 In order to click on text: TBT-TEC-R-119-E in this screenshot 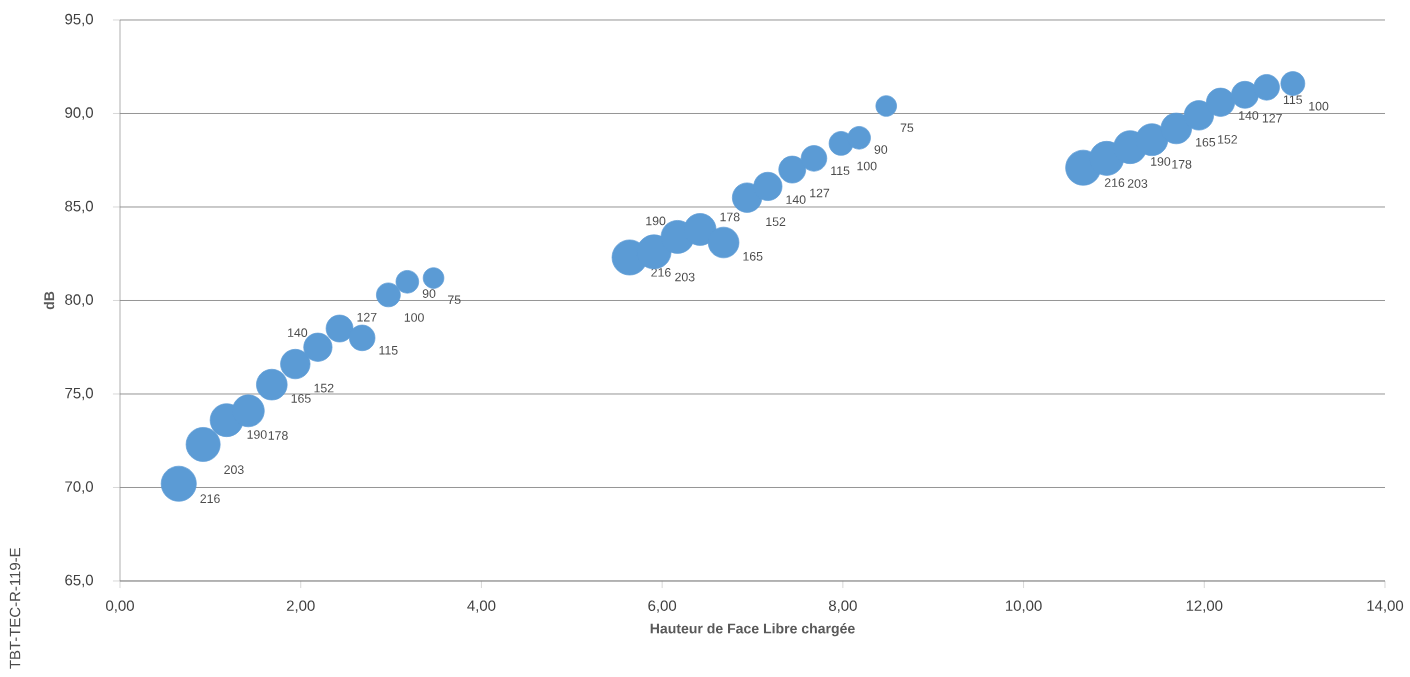, I will do `click(15, 608)`.